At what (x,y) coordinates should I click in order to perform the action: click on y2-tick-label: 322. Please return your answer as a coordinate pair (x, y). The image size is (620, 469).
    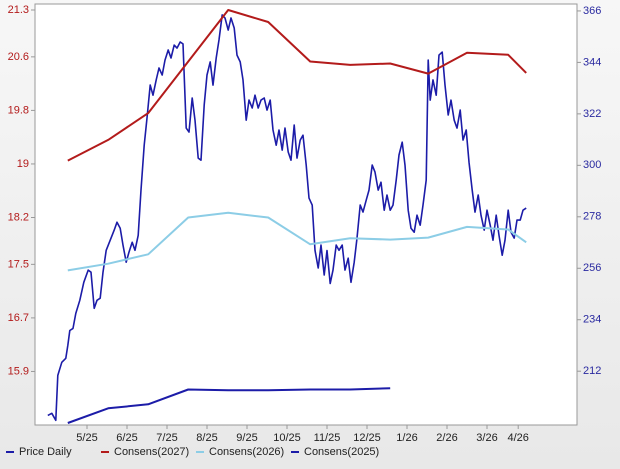
    Looking at the image, I should click on (592, 114).